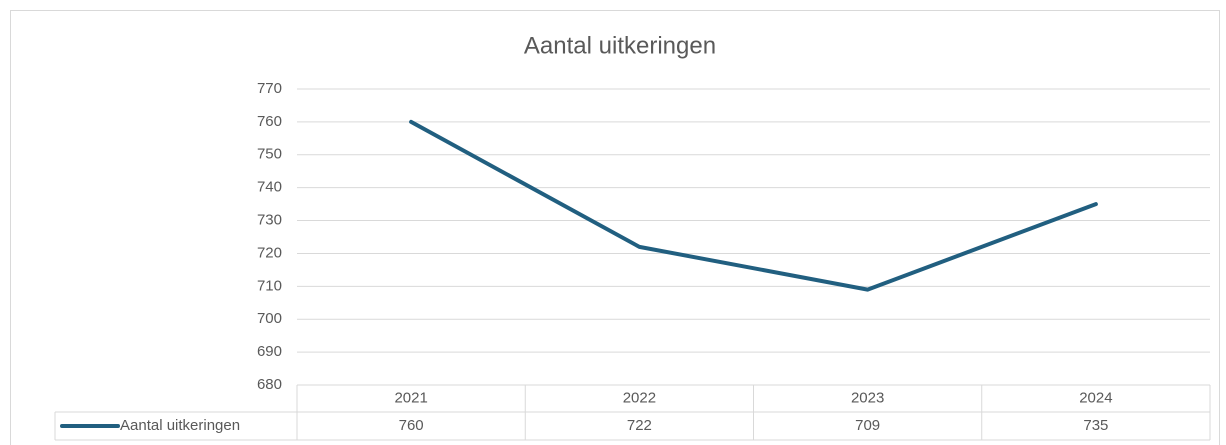 The height and width of the screenshot is (445, 1226). I want to click on y-tick-label: 700, so click(269, 318).